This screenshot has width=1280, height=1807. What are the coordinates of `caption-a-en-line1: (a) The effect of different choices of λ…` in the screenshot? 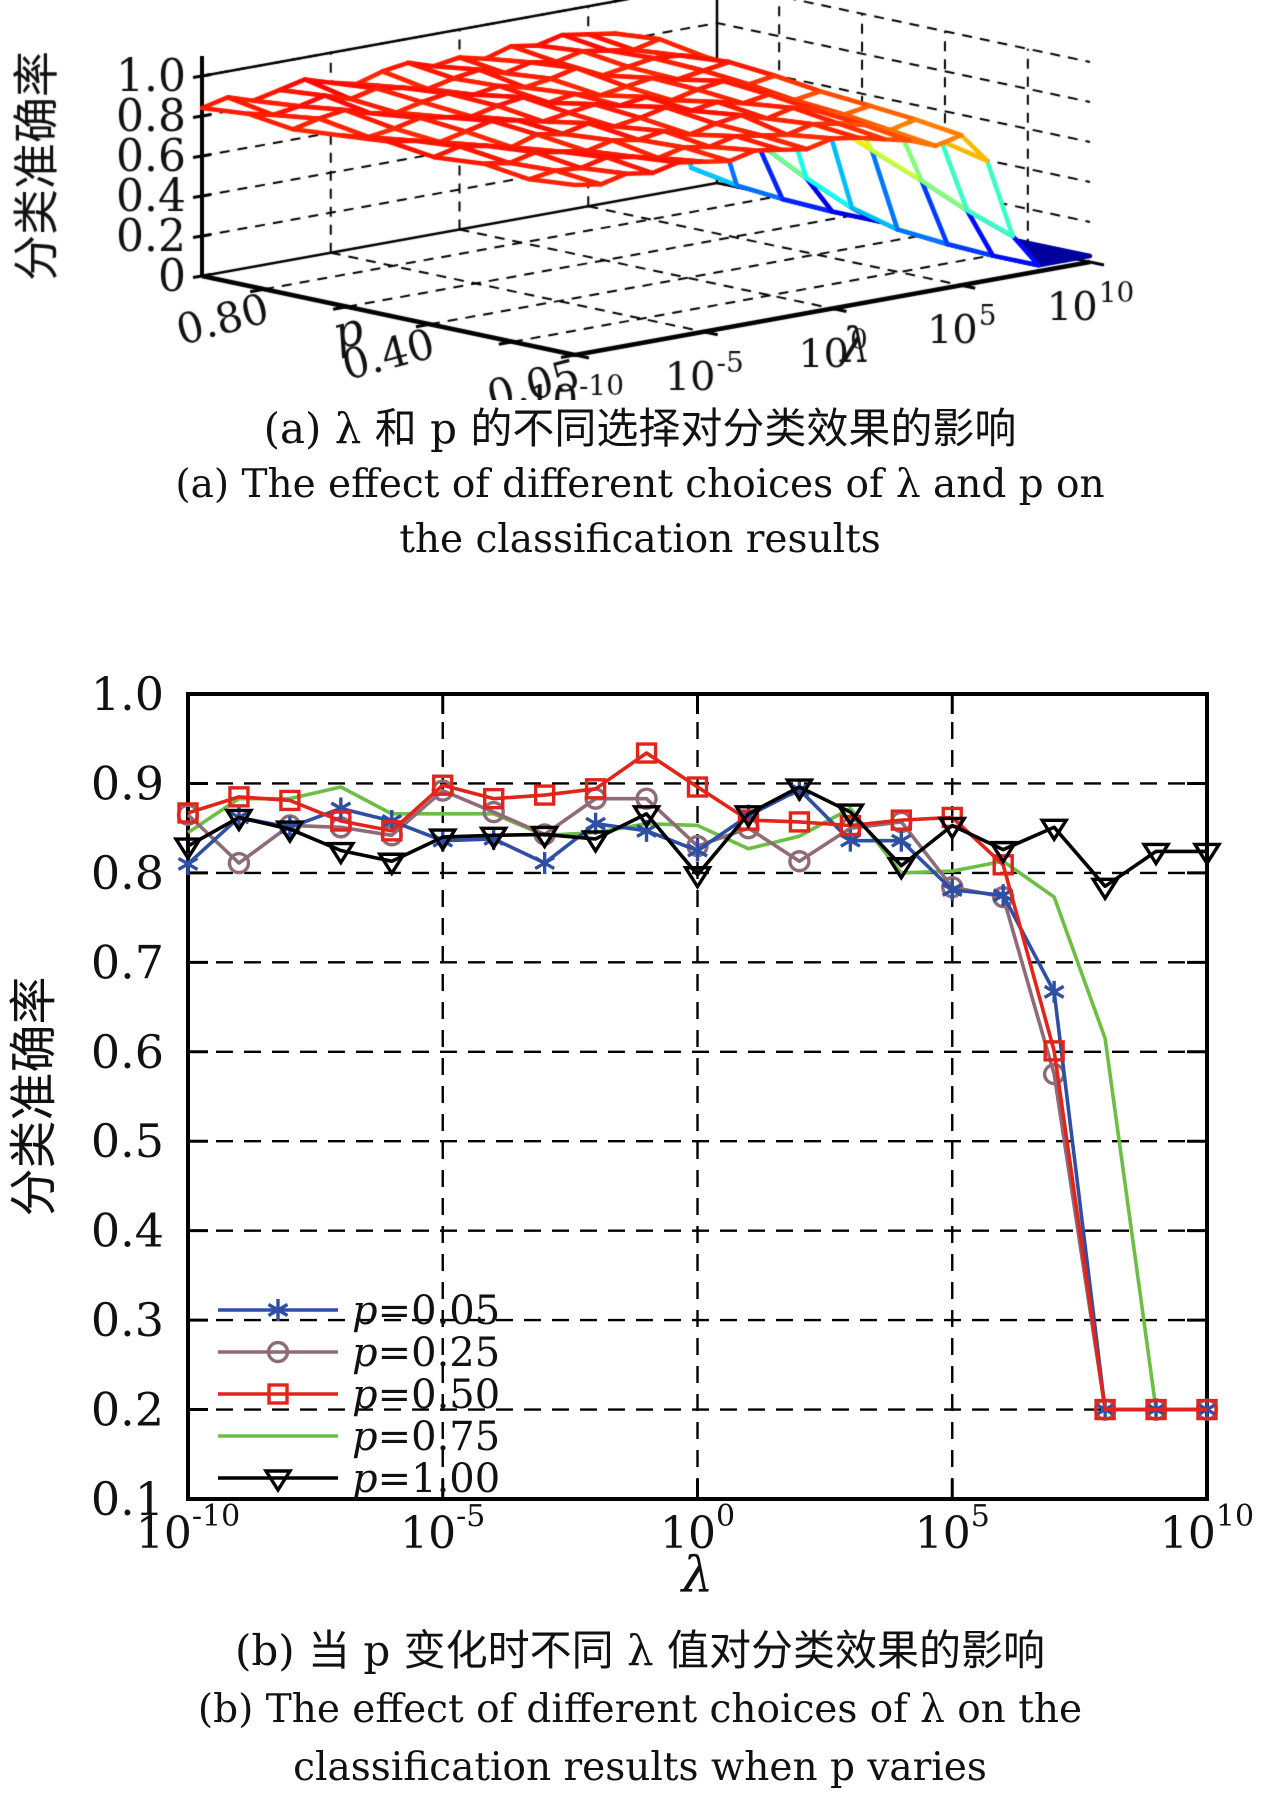 It's located at (640, 484).